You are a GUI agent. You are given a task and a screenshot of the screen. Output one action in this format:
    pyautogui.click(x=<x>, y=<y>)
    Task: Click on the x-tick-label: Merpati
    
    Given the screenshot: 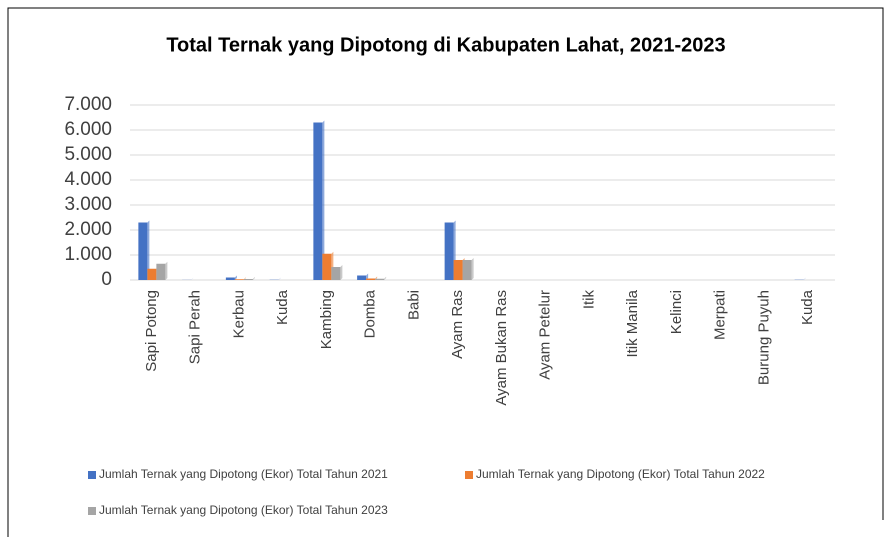 What is the action you would take?
    pyautogui.click(x=720, y=315)
    